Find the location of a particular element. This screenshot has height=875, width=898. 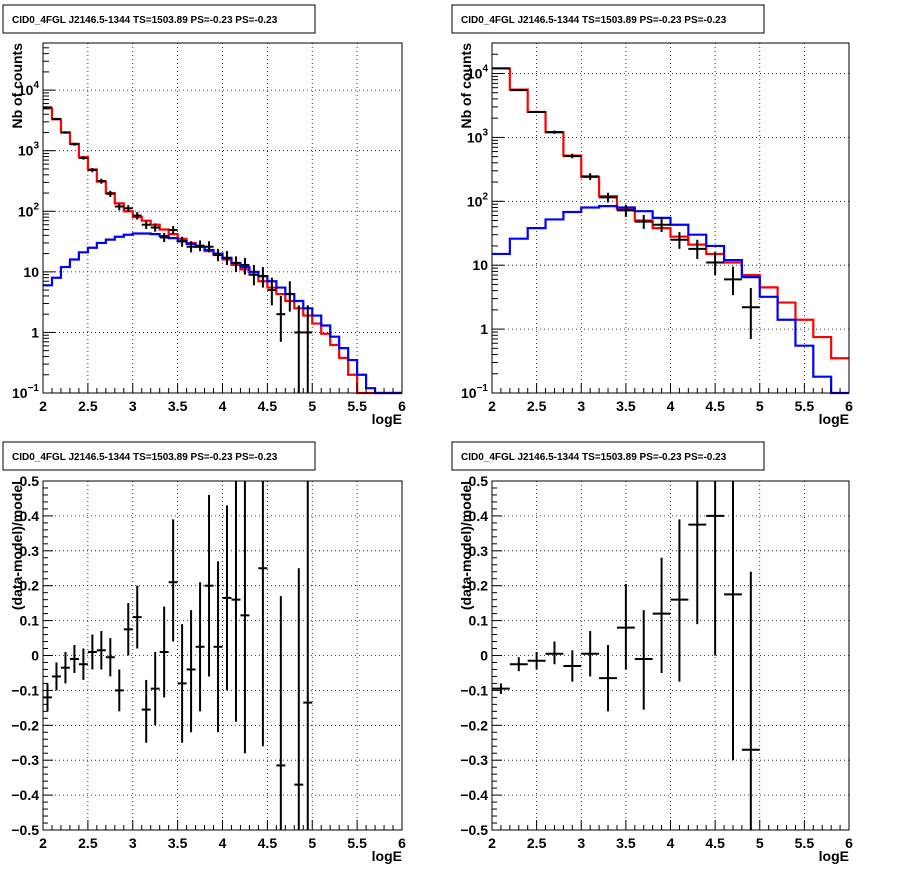

y-axis-label: (data-model)/model is located at coordinates (17, 545).